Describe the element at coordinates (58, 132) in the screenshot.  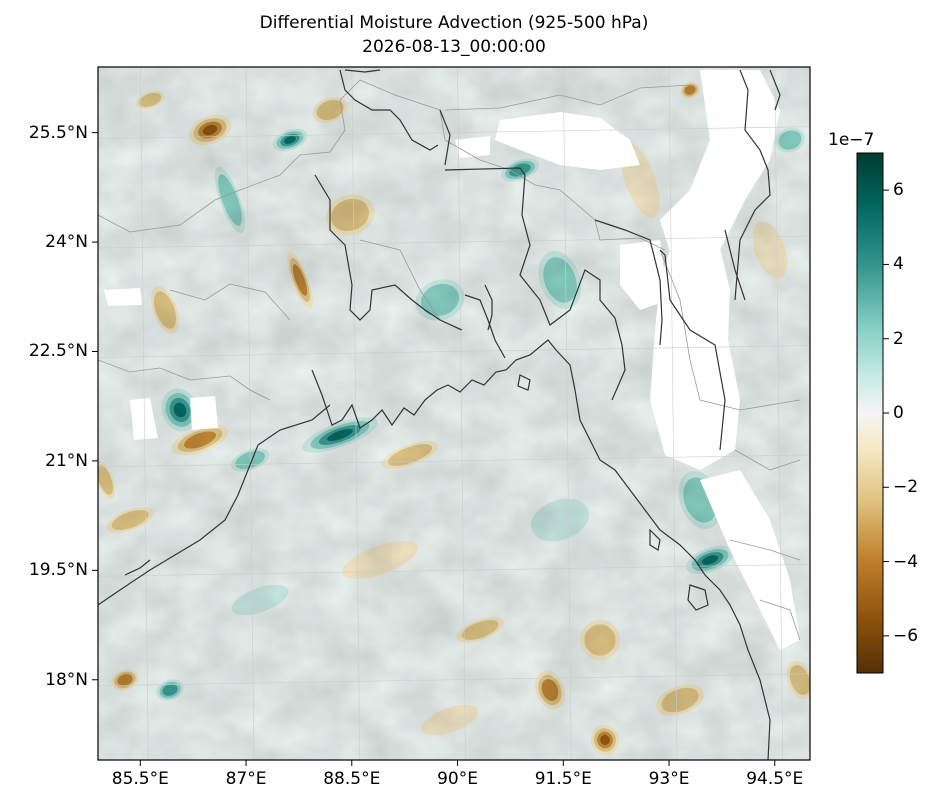
I see `lat-tick-label: 25.5°N` at that location.